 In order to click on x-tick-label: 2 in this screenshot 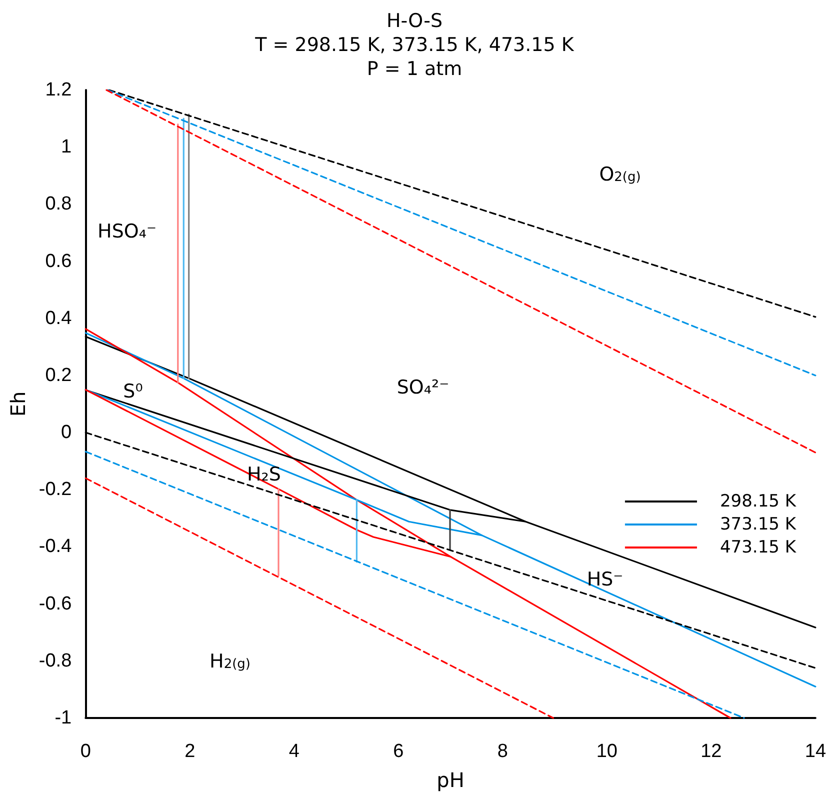, I will do `click(190, 751)`.